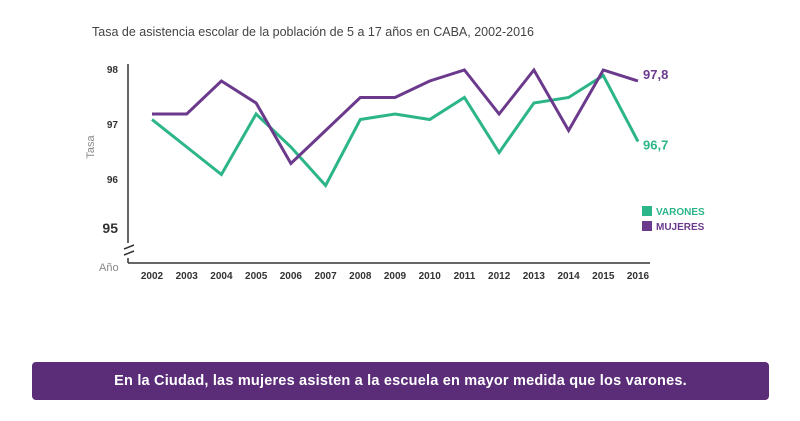 This screenshot has width=800, height=421. I want to click on x-tick-label: 2016, so click(638, 276).